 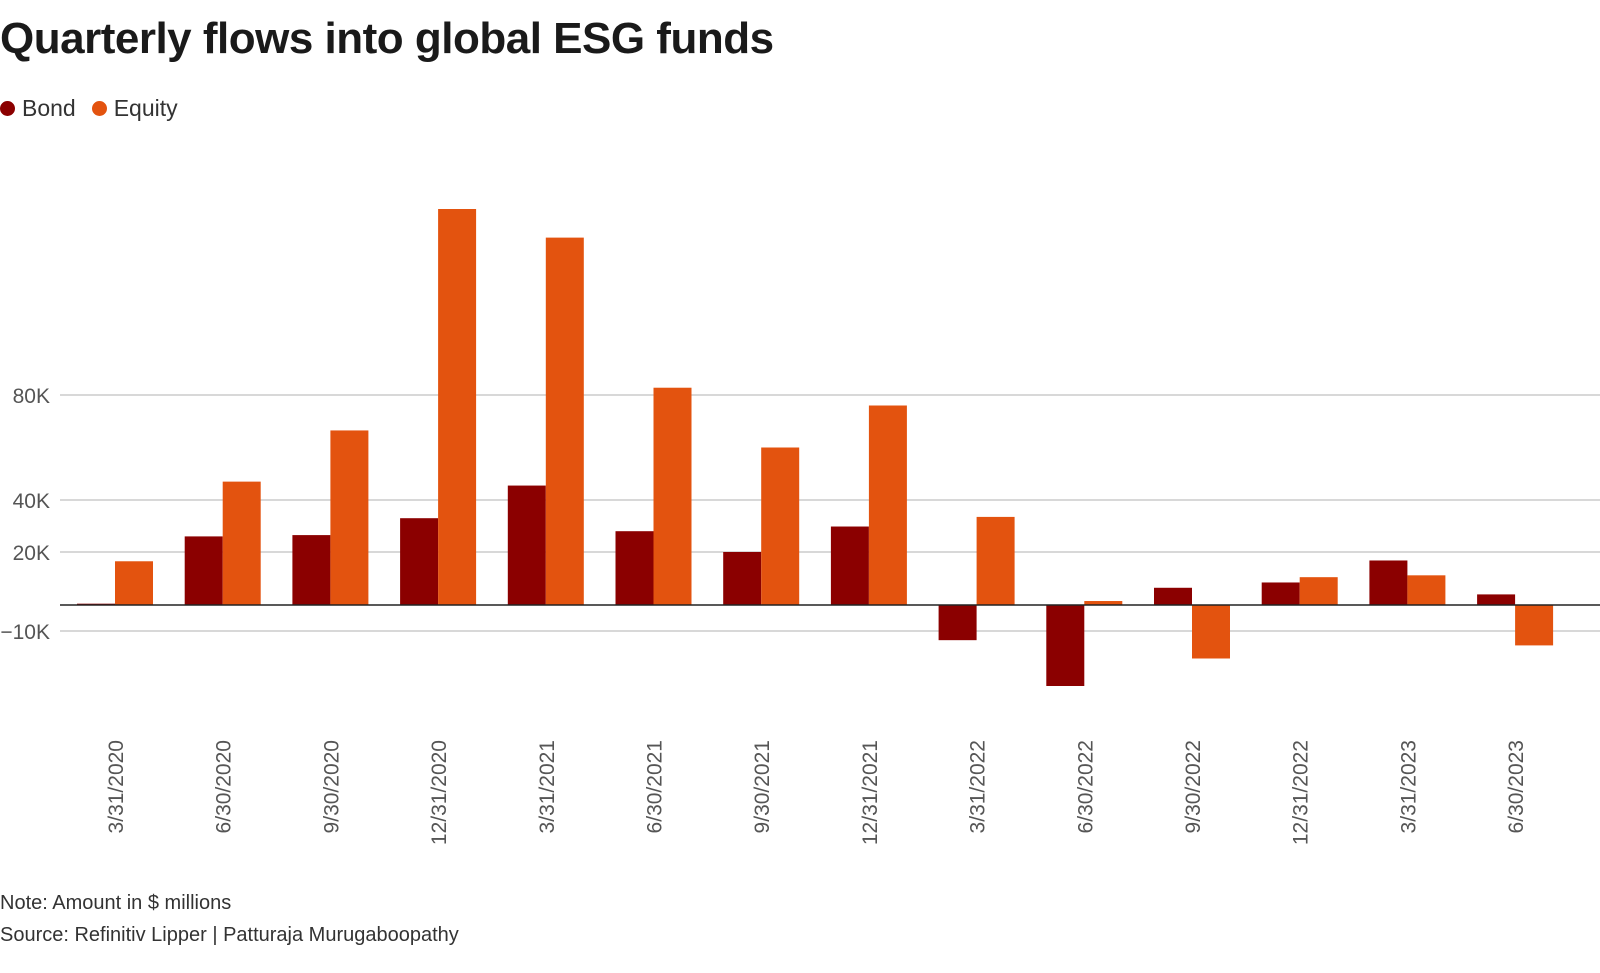 What do you see at coordinates (116, 903) in the screenshot?
I see `footnote: Note: Amount in $ millions` at bounding box center [116, 903].